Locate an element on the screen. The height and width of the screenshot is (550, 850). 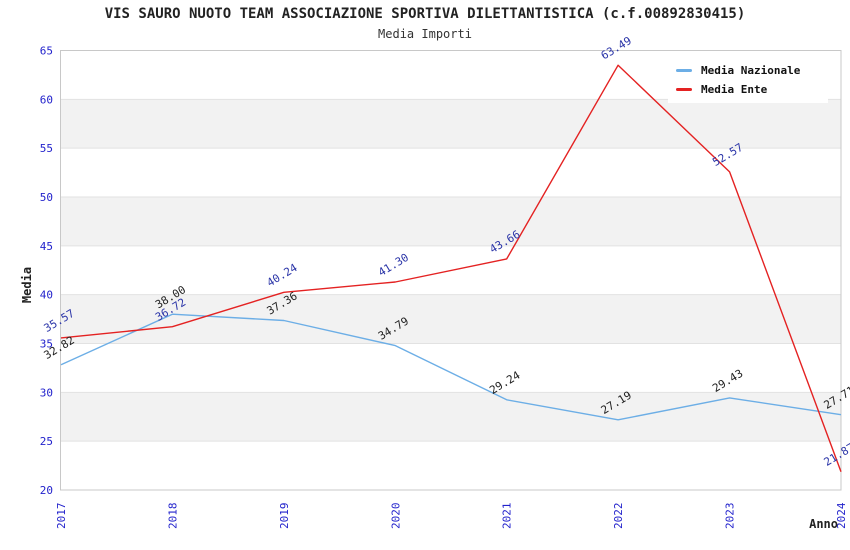
x-tick-label: 2023 is located at coordinates (730, 516).